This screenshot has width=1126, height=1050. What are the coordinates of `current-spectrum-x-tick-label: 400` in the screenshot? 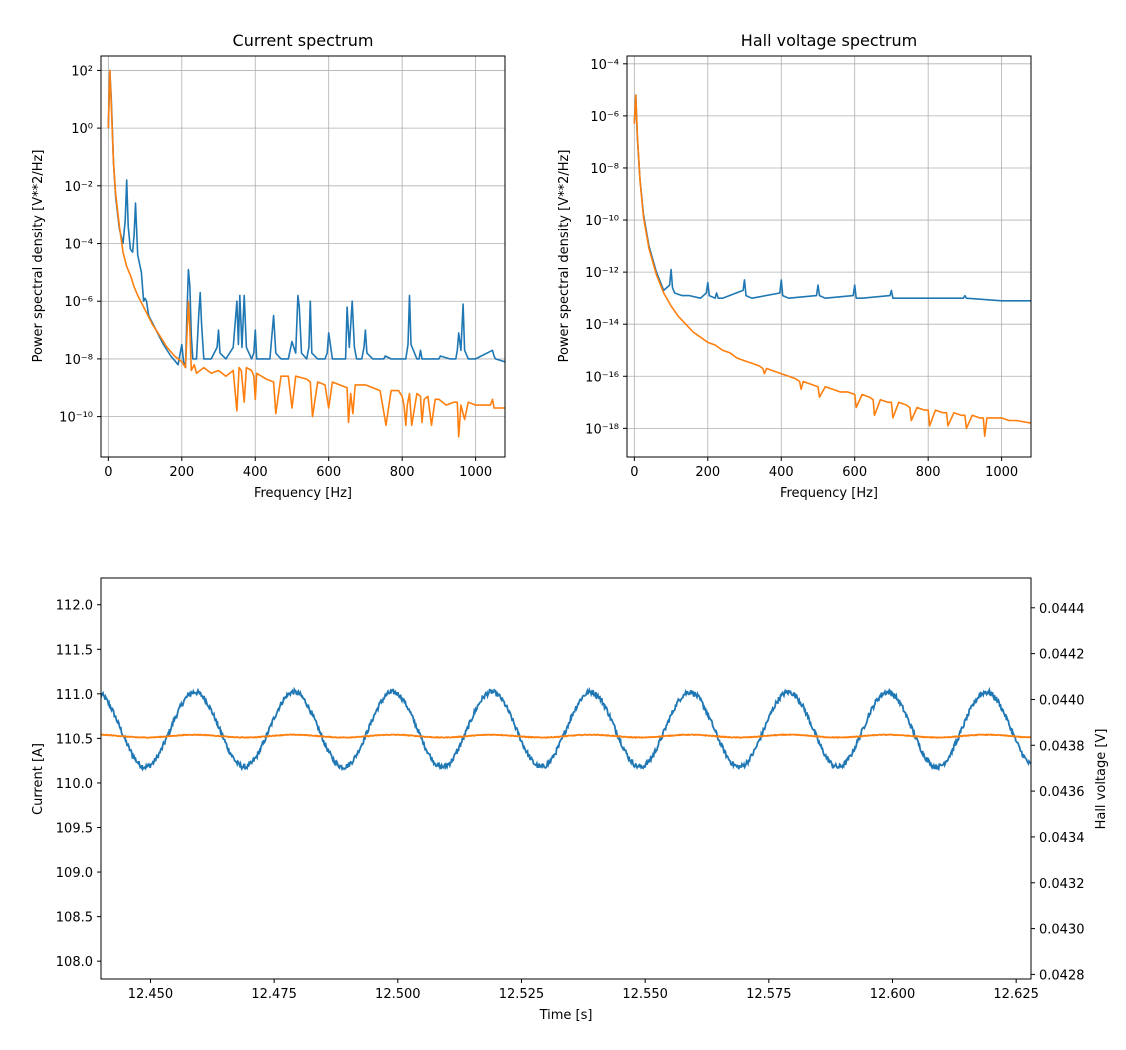 It's located at (255, 472).